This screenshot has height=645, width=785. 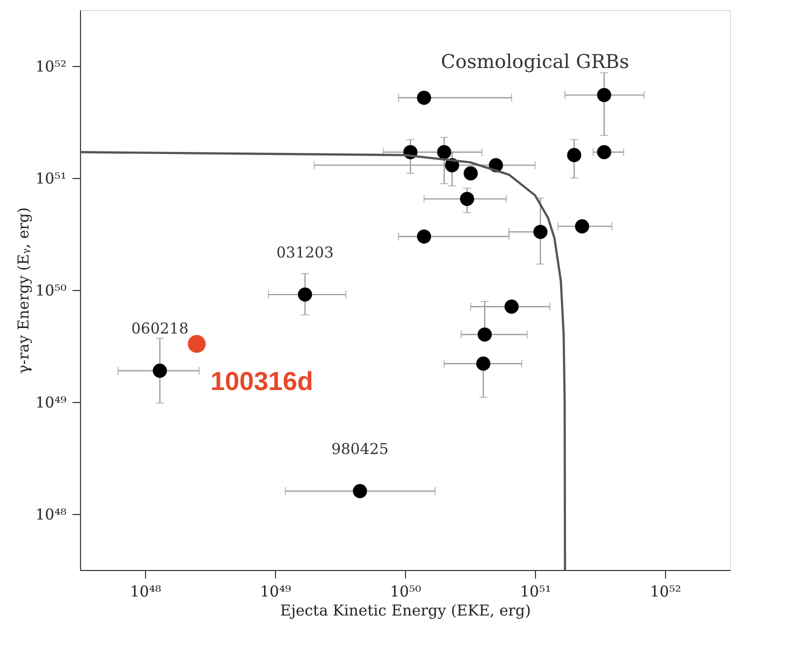 What do you see at coordinates (406, 591) in the screenshot?
I see `x-tick-label: 10⁵⁰` at bounding box center [406, 591].